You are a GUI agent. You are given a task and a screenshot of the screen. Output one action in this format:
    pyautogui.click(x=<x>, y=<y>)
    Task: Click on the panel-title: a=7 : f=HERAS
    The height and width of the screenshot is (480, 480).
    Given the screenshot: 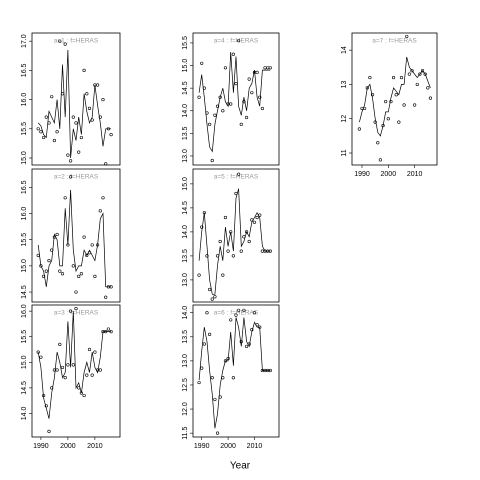 What is the action you would take?
    pyautogui.click(x=394, y=41)
    